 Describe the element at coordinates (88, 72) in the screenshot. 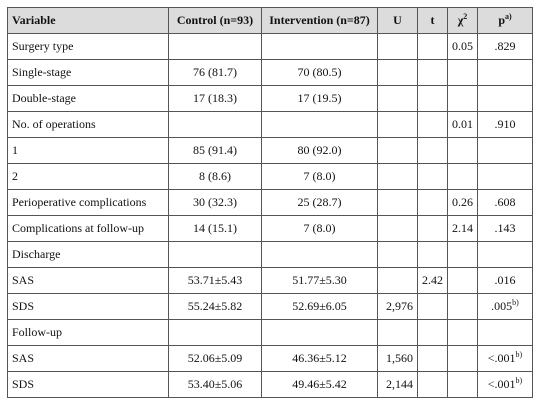

I see `table-cell: Single-stage` at that location.